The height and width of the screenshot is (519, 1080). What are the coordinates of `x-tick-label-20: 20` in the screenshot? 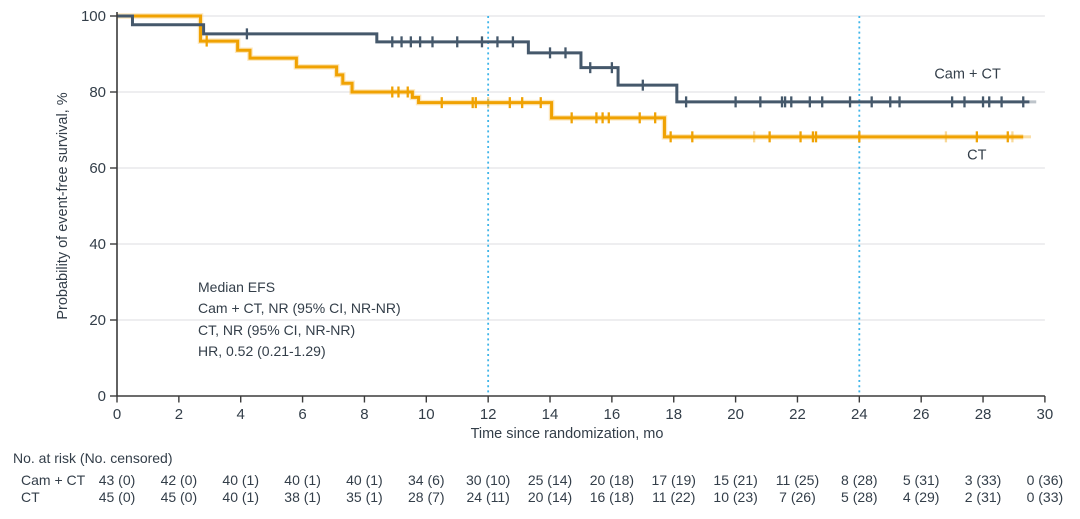 It's located at (735, 414).